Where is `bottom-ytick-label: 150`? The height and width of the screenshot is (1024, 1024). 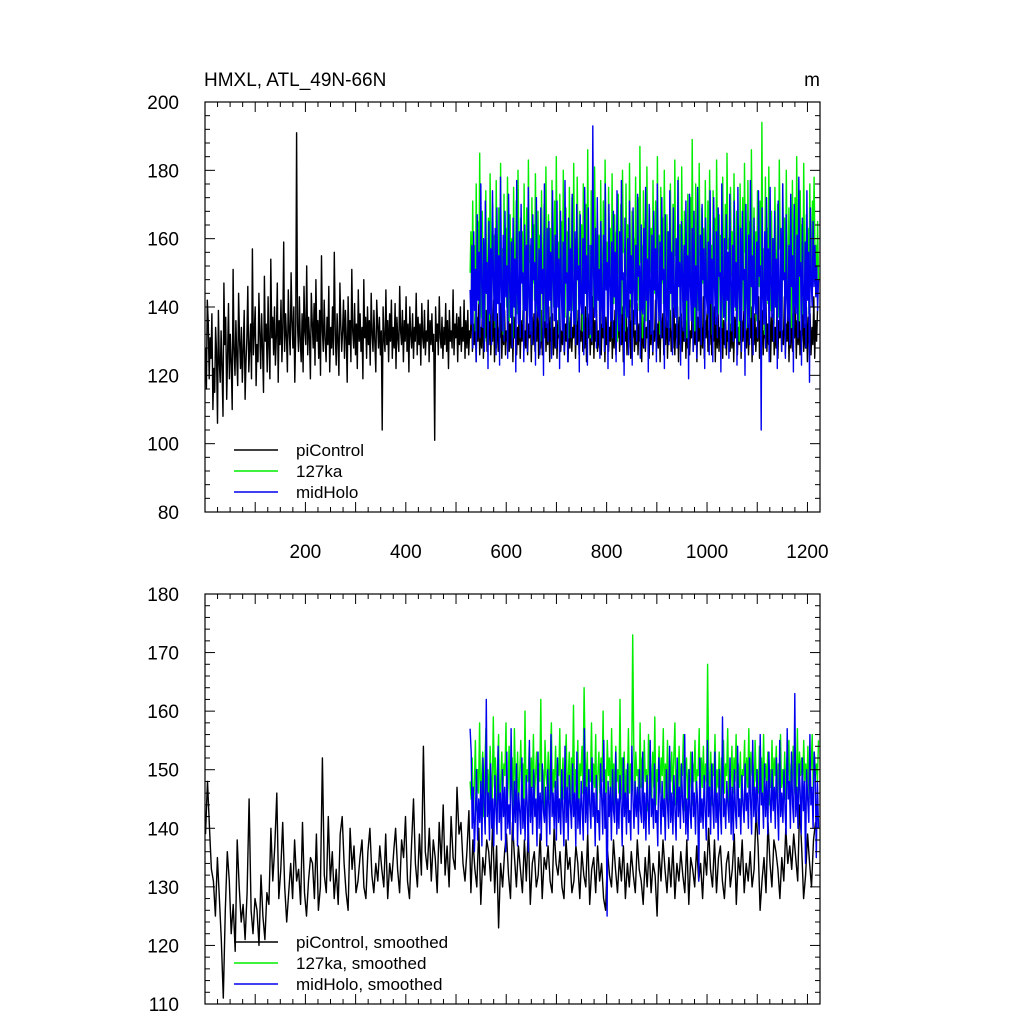 bottom-ytick-label: 150 is located at coordinates (163, 771).